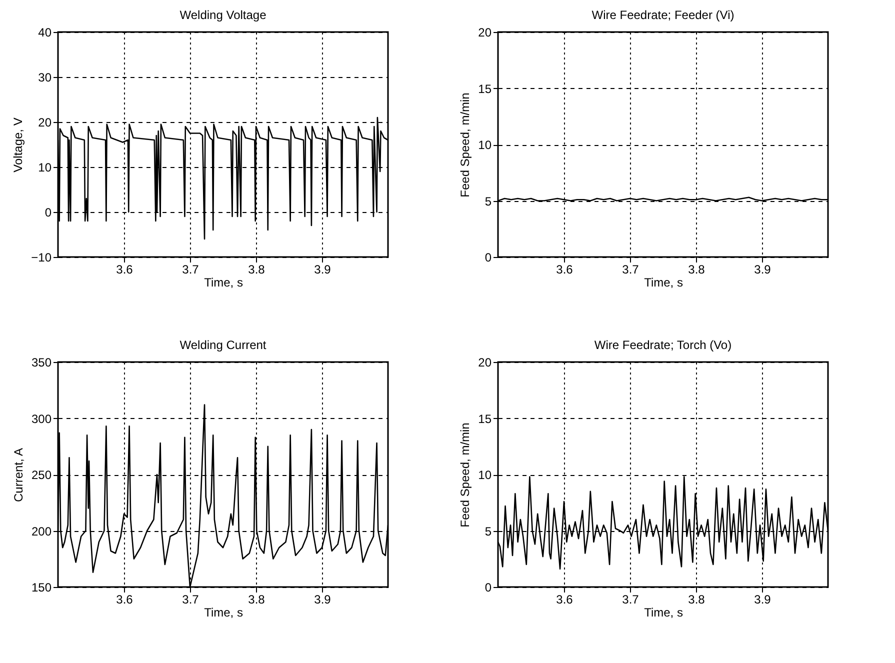 The image size is (895, 663). What do you see at coordinates (18, 145) in the screenshot?
I see `y-axis-title: Voltage, V` at bounding box center [18, 145].